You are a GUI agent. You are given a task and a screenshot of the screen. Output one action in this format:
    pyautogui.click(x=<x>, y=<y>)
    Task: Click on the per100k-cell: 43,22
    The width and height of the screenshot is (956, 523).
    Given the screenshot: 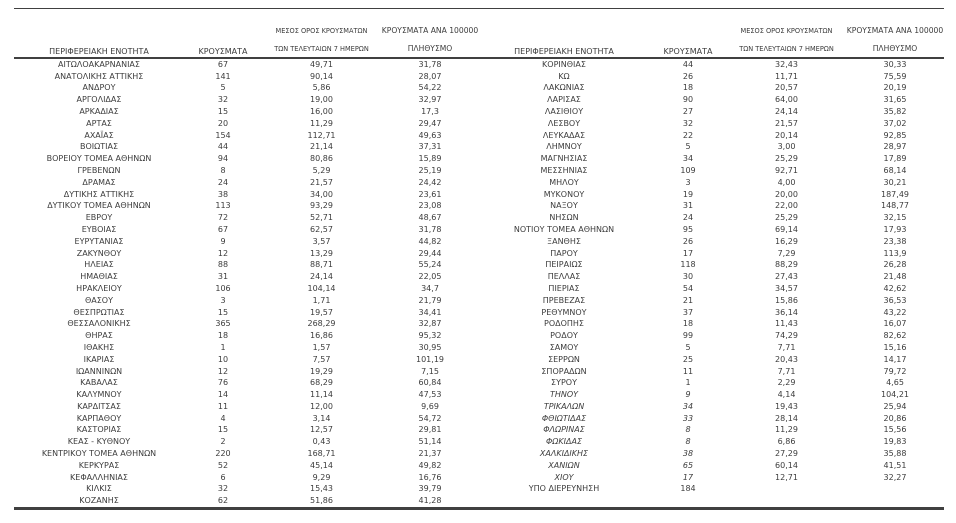 What is the action you would take?
    pyautogui.click(x=895, y=312)
    